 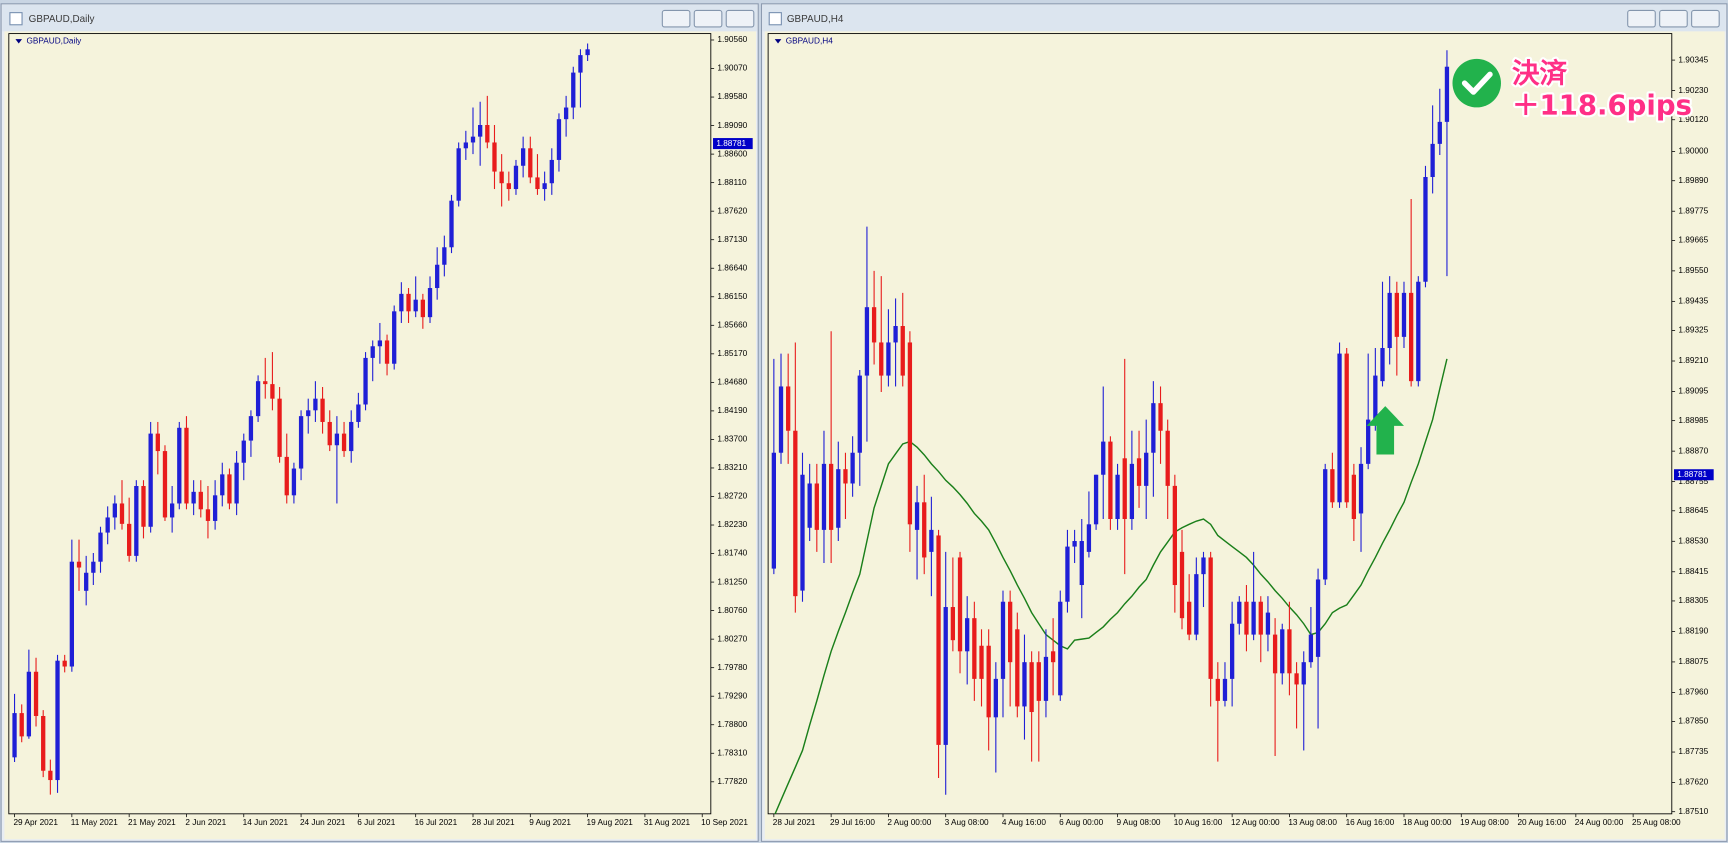 I want to click on y-tick-label: 1.82720, so click(x=732, y=496).